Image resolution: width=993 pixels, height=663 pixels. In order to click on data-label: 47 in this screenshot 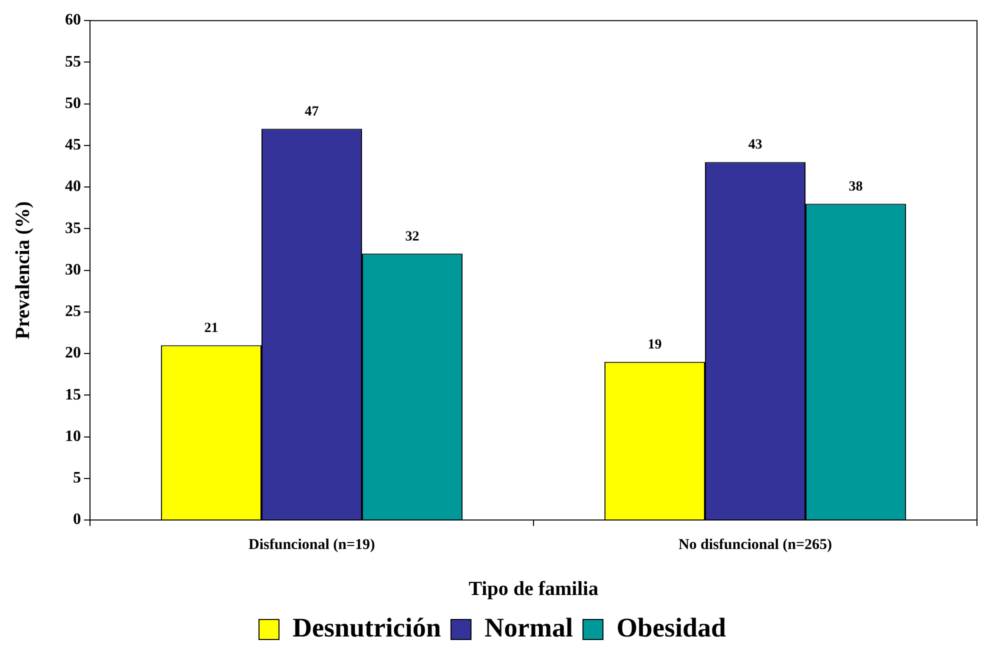, I will do `click(311, 112)`.